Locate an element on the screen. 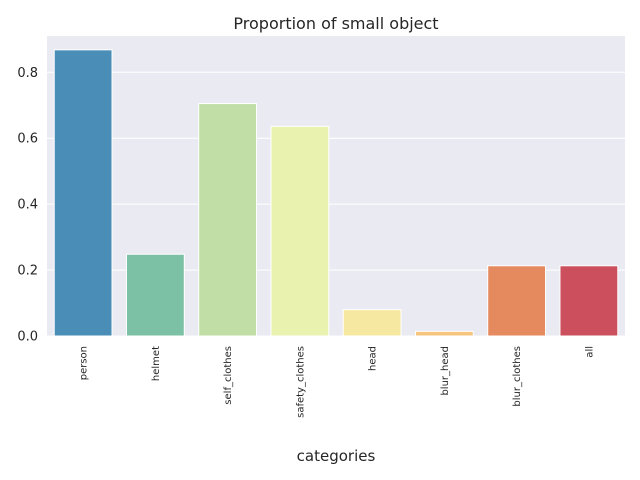 The width and height of the screenshot is (640, 480). y-tick-label: 0.2 is located at coordinates (27, 271).